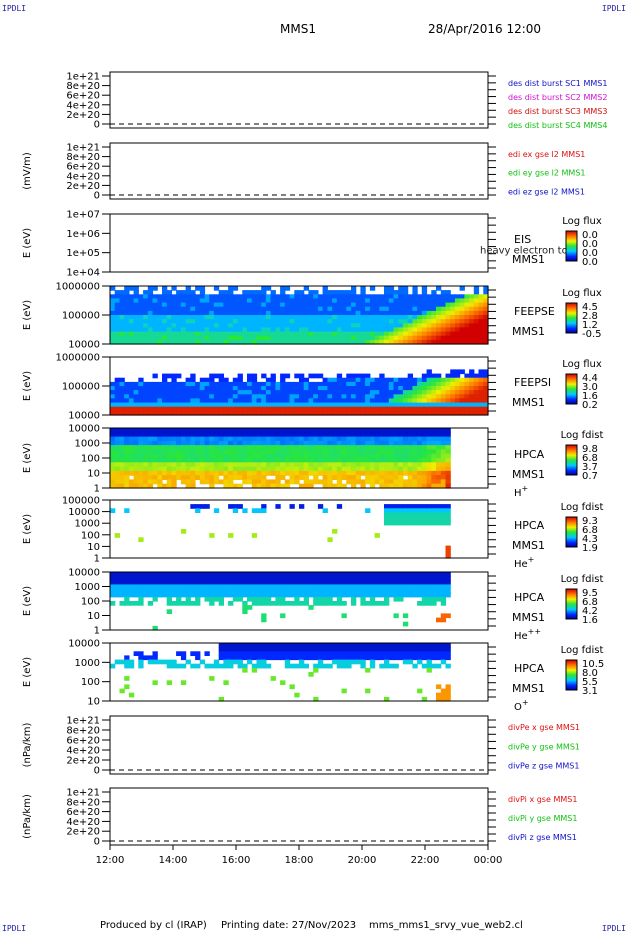 This screenshot has height=934, width=630. What do you see at coordinates (590, 620) in the screenshot?
I see `colorbar-tick-label: 1.6` at bounding box center [590, 620].